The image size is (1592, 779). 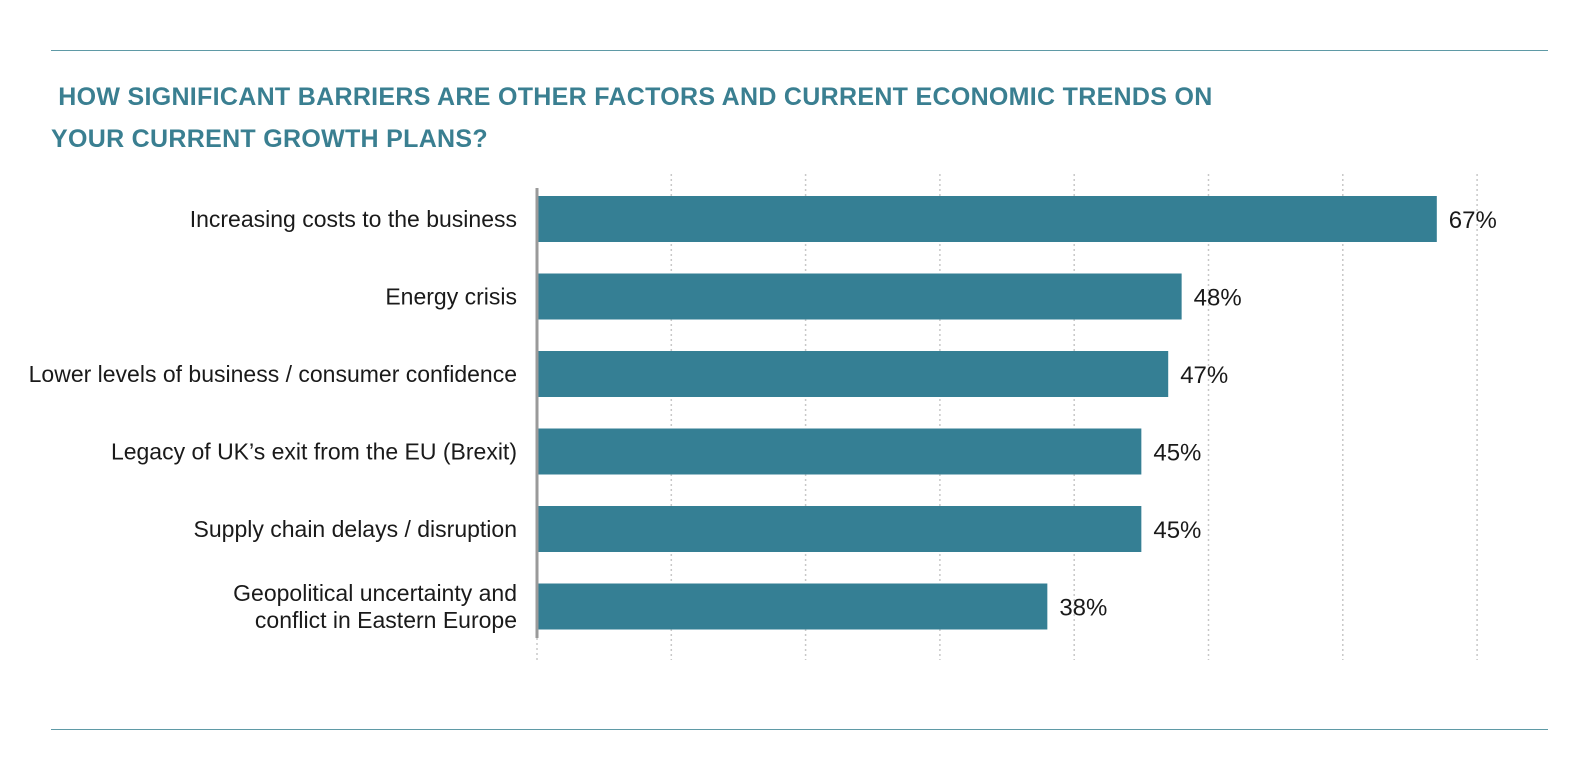 What do you see at coordinates (375, 593) in the screenshot?
I see `category-label: Geopolitical uncertainty and` at bounding box center [375, 593].